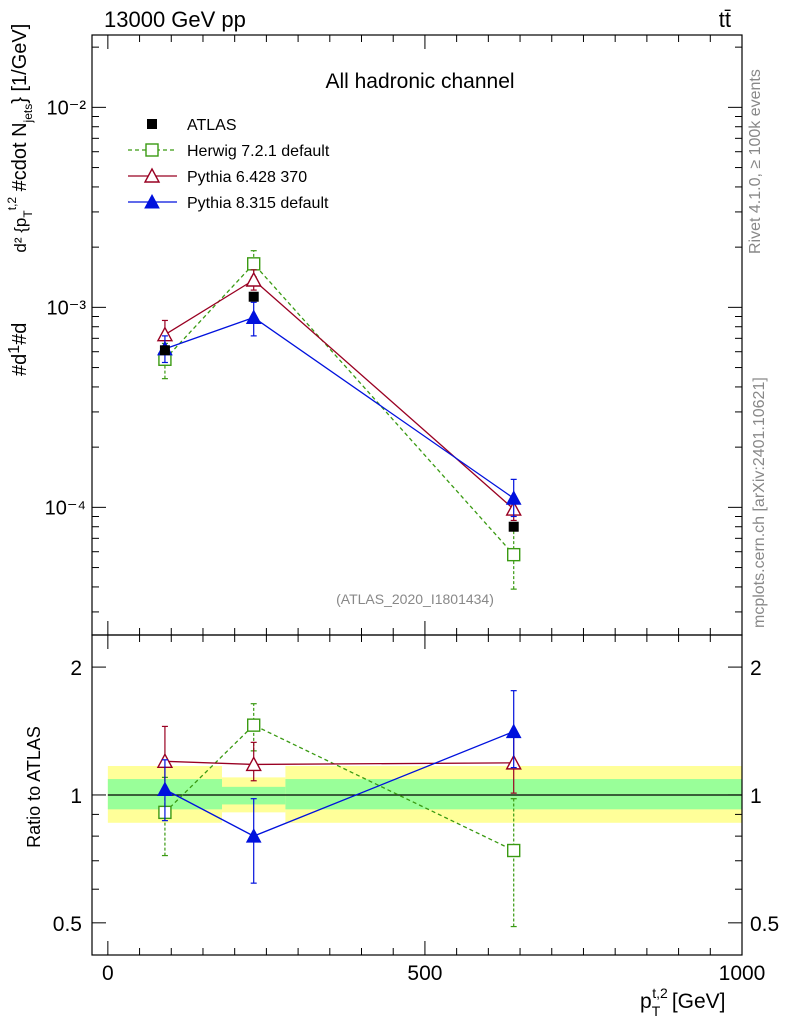 The image size is (786, 1024). I want to click on ratio-y-tick-label: 0.5, so click(67, 924).